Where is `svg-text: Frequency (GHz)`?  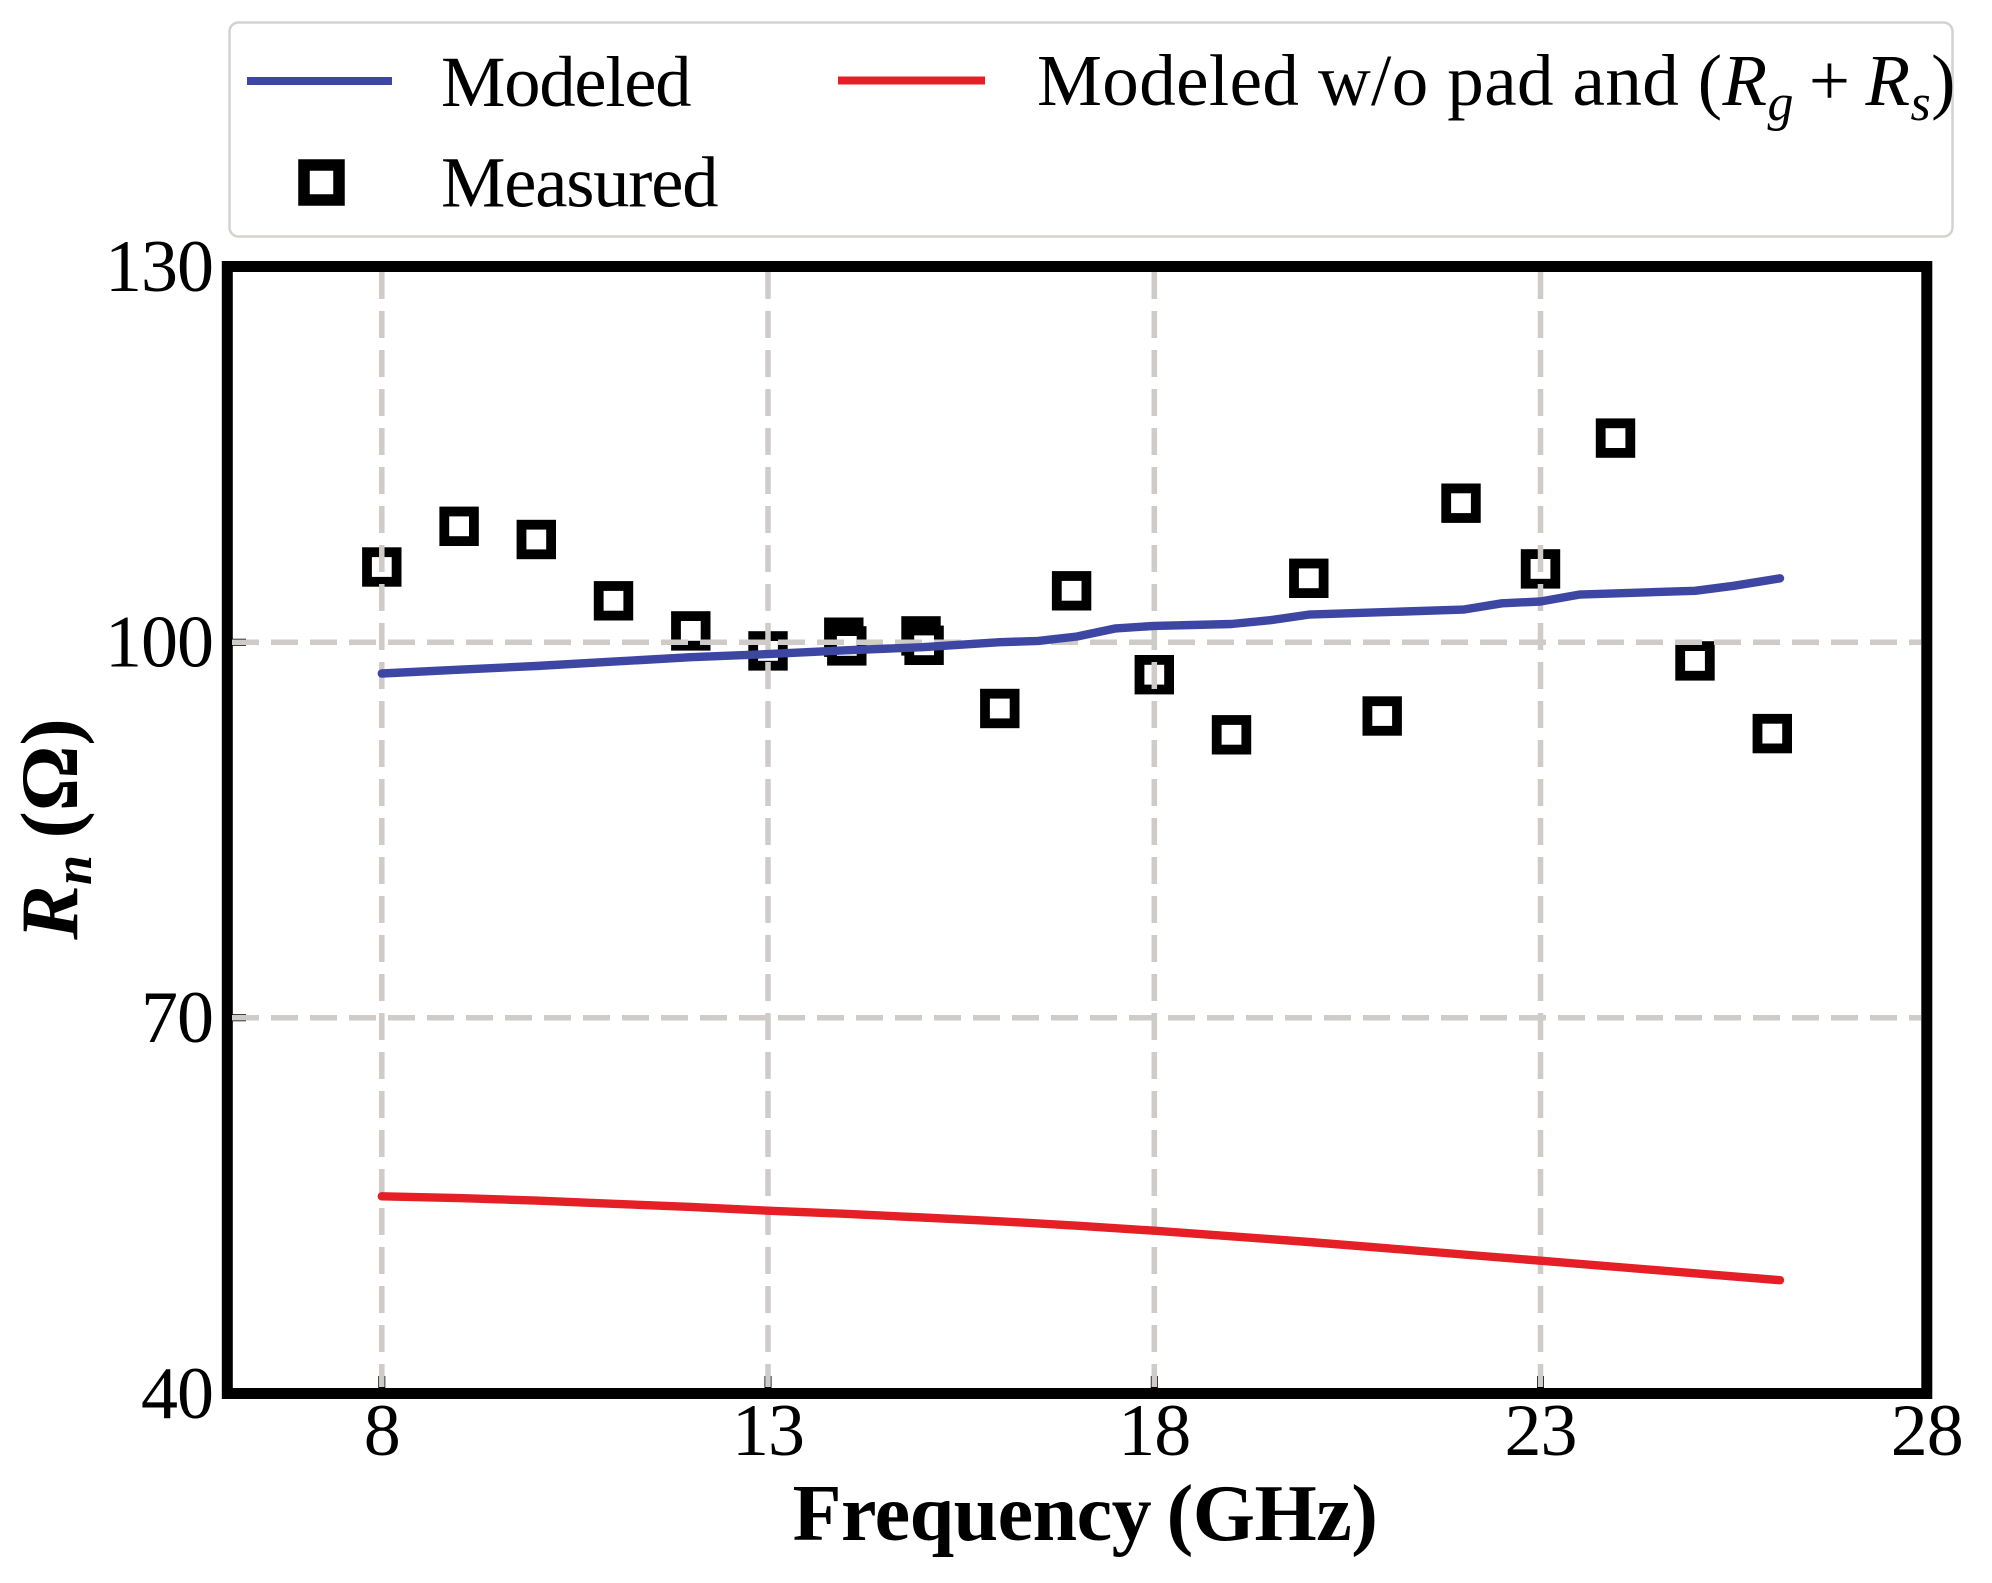
svg-text: Frequency (GHz) is located at coordinates (1085, 1514).